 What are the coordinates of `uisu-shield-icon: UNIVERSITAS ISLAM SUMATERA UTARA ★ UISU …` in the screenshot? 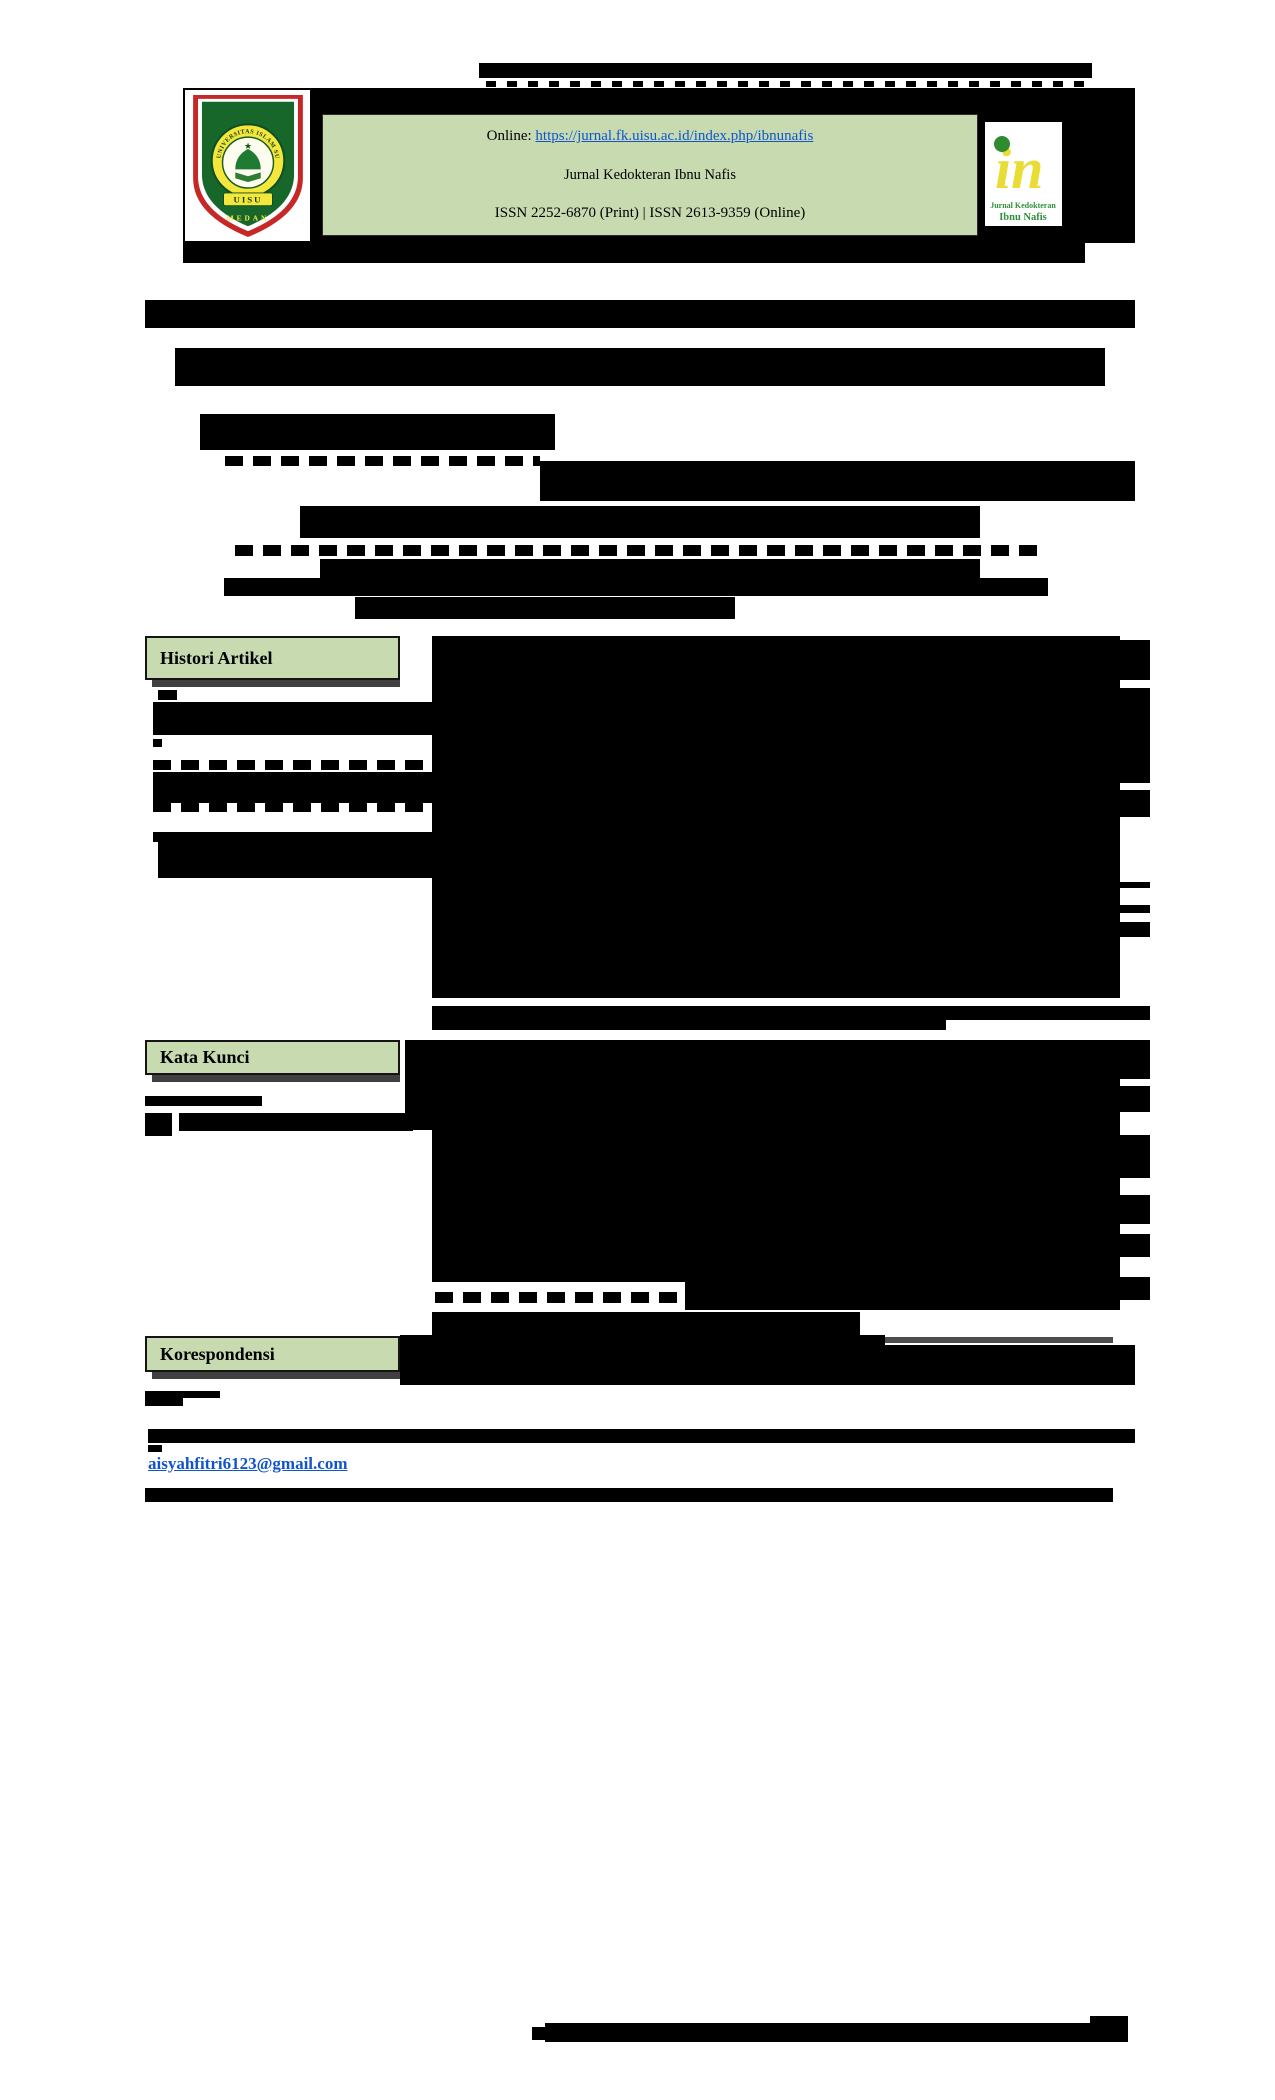 It's located at (246, 165).